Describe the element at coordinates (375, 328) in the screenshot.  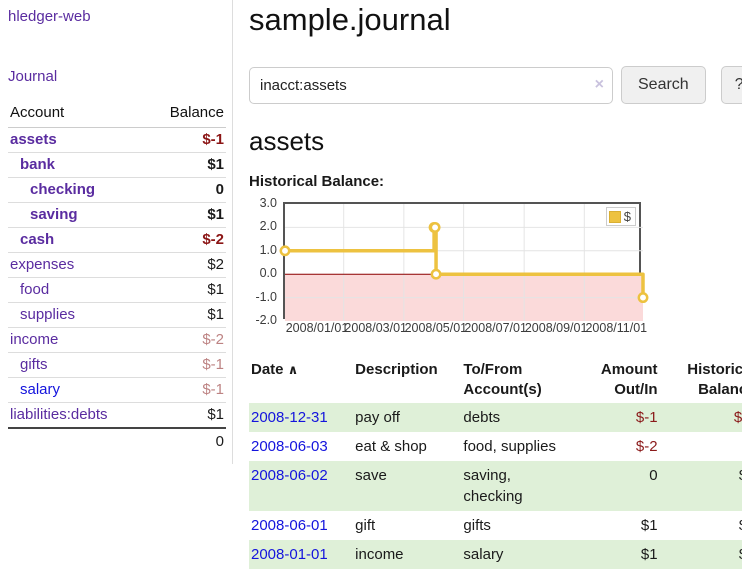
I see `x-tick-label: 2008/03/01` at that location.